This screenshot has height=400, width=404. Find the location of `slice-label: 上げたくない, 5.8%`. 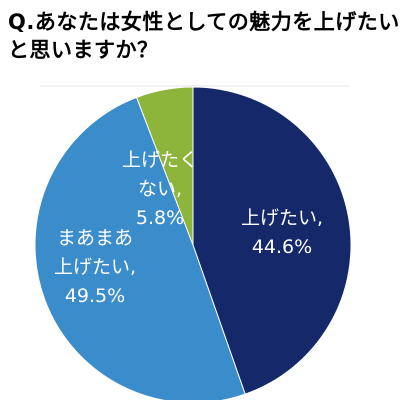

slice-label: 上げたくない, 5.8% is located at coordinates (160, 189).